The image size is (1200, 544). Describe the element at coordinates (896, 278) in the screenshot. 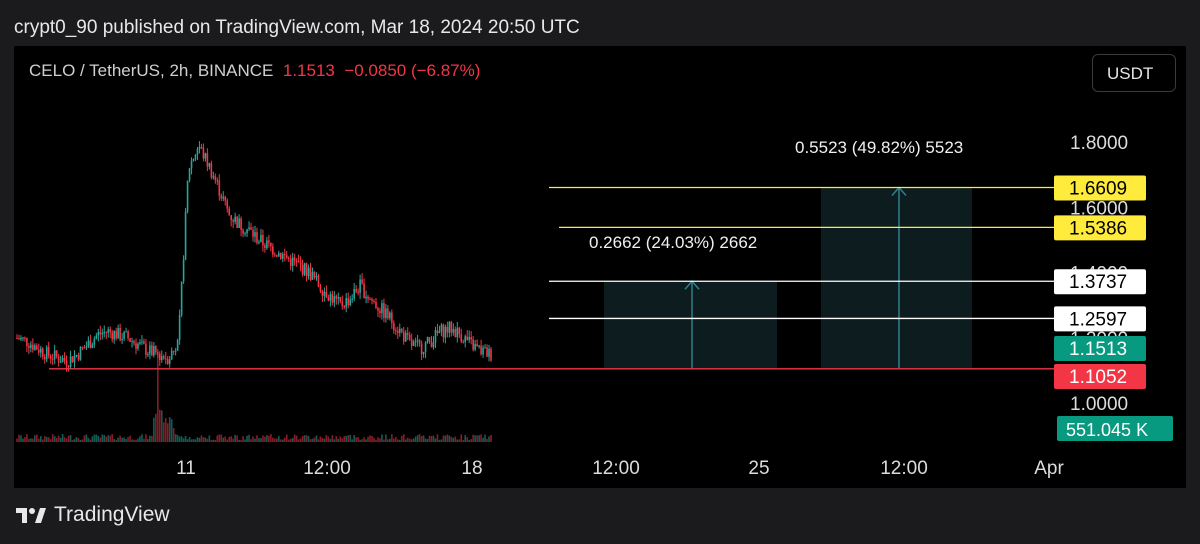

I see `measure-box` at that location.